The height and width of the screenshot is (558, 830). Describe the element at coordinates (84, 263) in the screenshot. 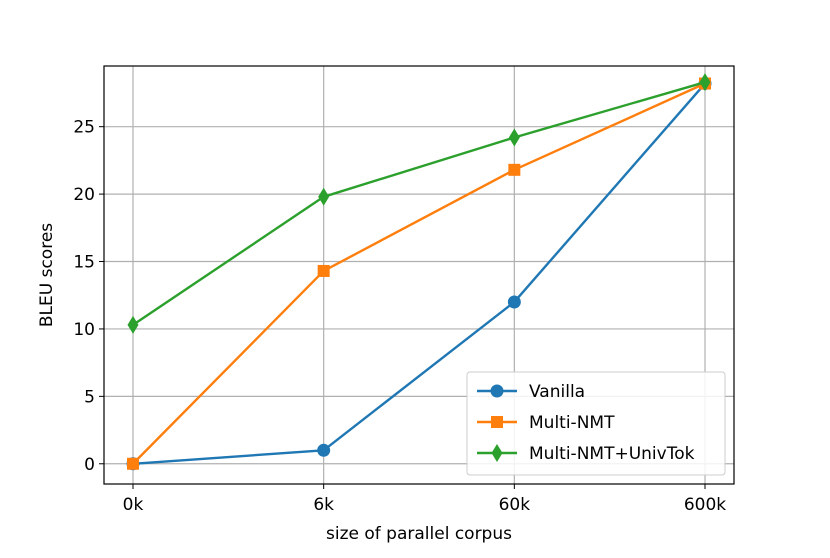

I see `y-tick-label: 15` at that location.